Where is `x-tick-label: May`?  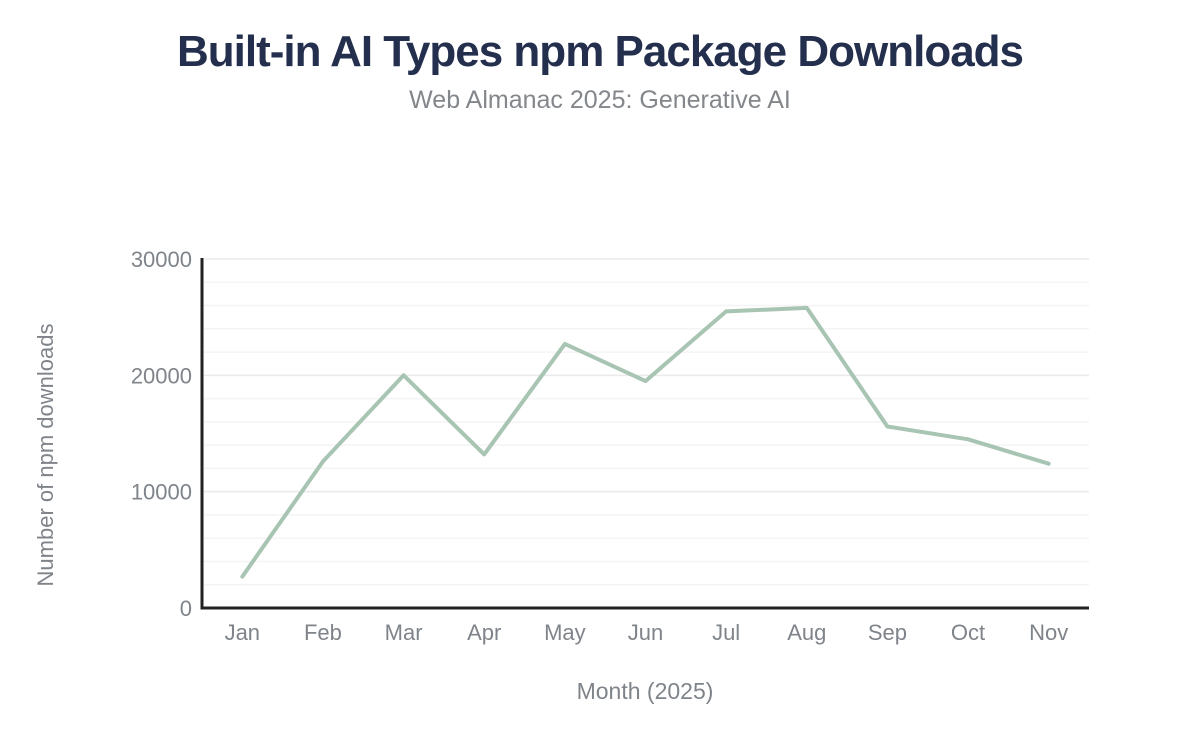
x-tick-label: May is located at coordinates (565, 632).